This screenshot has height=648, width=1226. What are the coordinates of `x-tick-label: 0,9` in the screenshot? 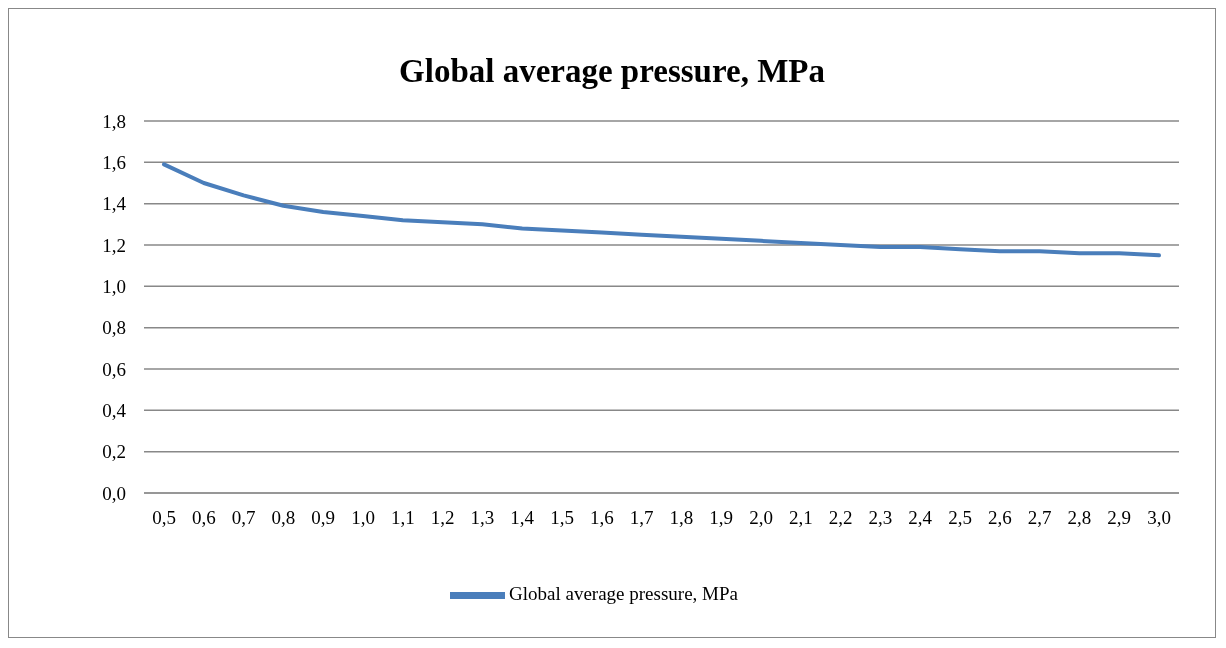 It's located at (323, 518).